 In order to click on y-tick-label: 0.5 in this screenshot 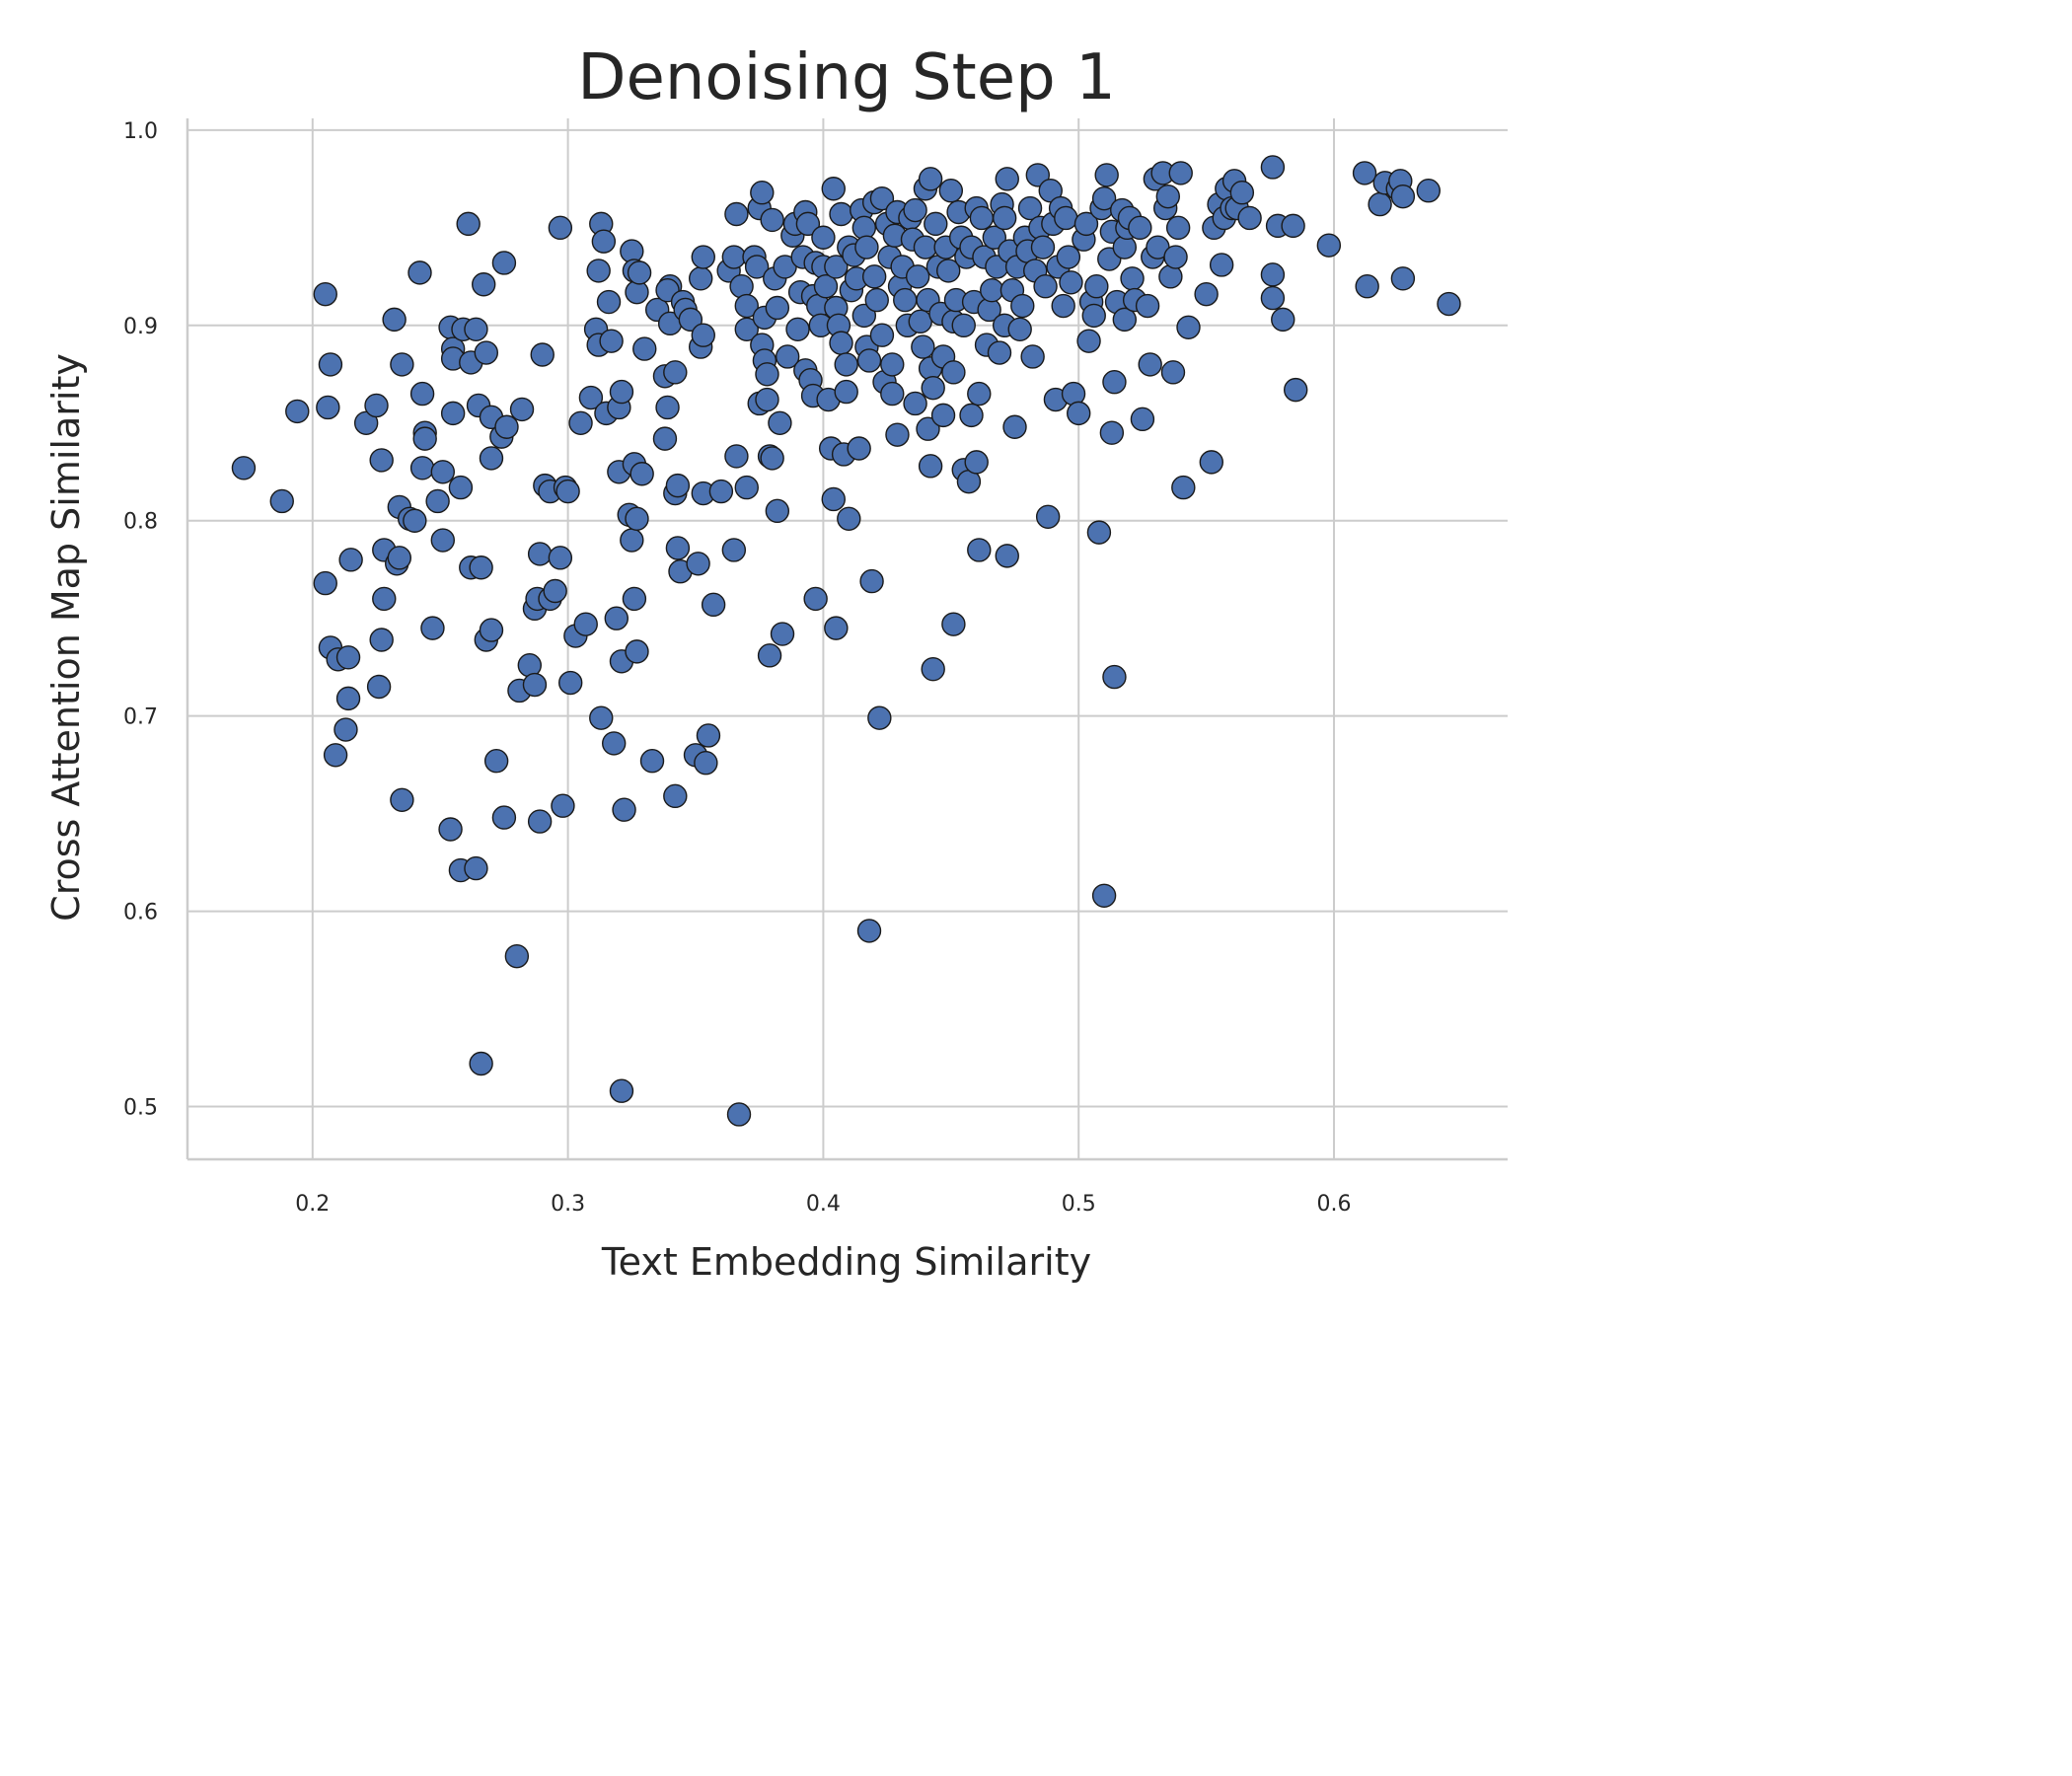, I will do `click(141, 1108)`.